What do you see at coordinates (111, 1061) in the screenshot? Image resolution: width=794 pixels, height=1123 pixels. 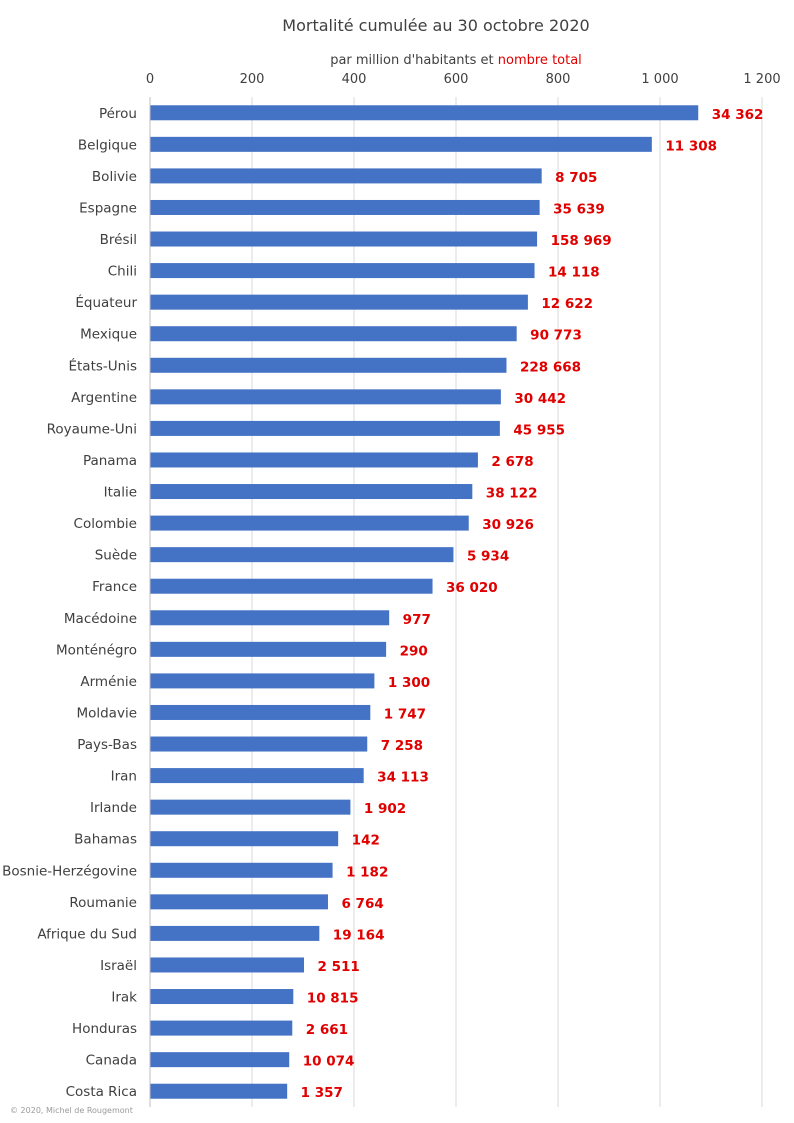 I see `category-label: Canada` at bounding box center [111, 1061].